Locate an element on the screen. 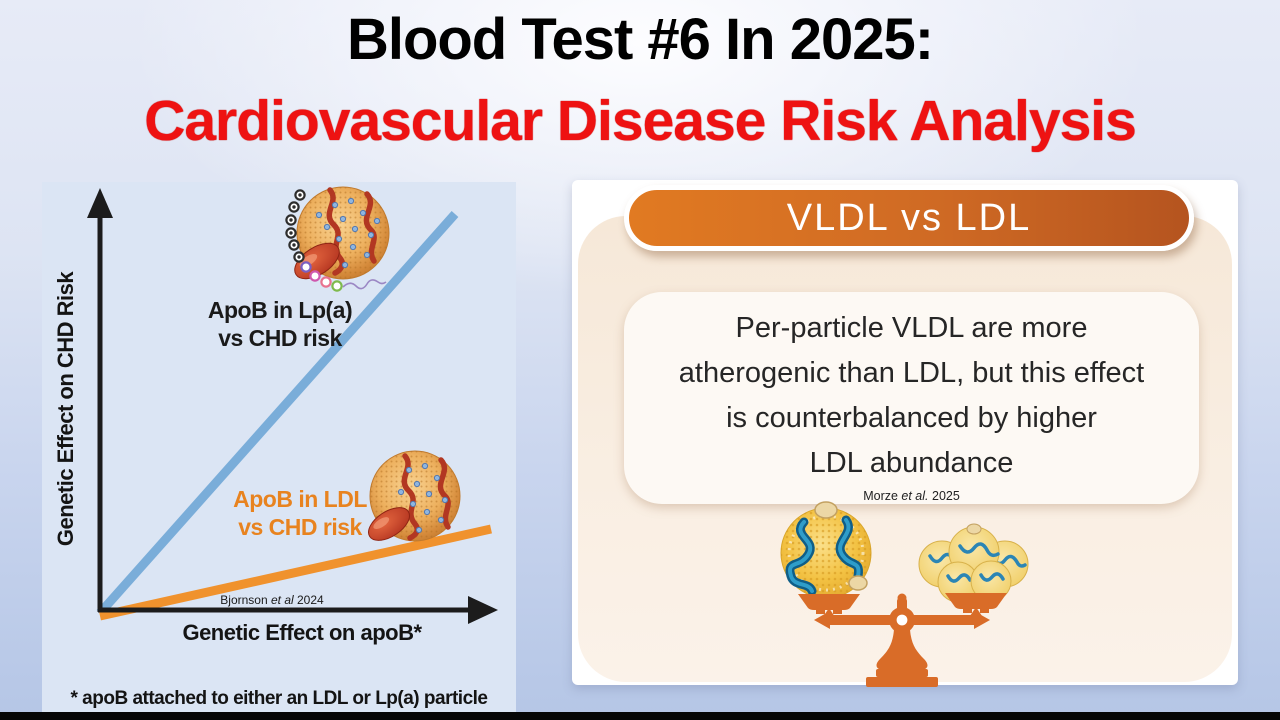 The image size is (1280, 720). statement-citation: Morze et al. 2025 is located at coordinates (911, 496).